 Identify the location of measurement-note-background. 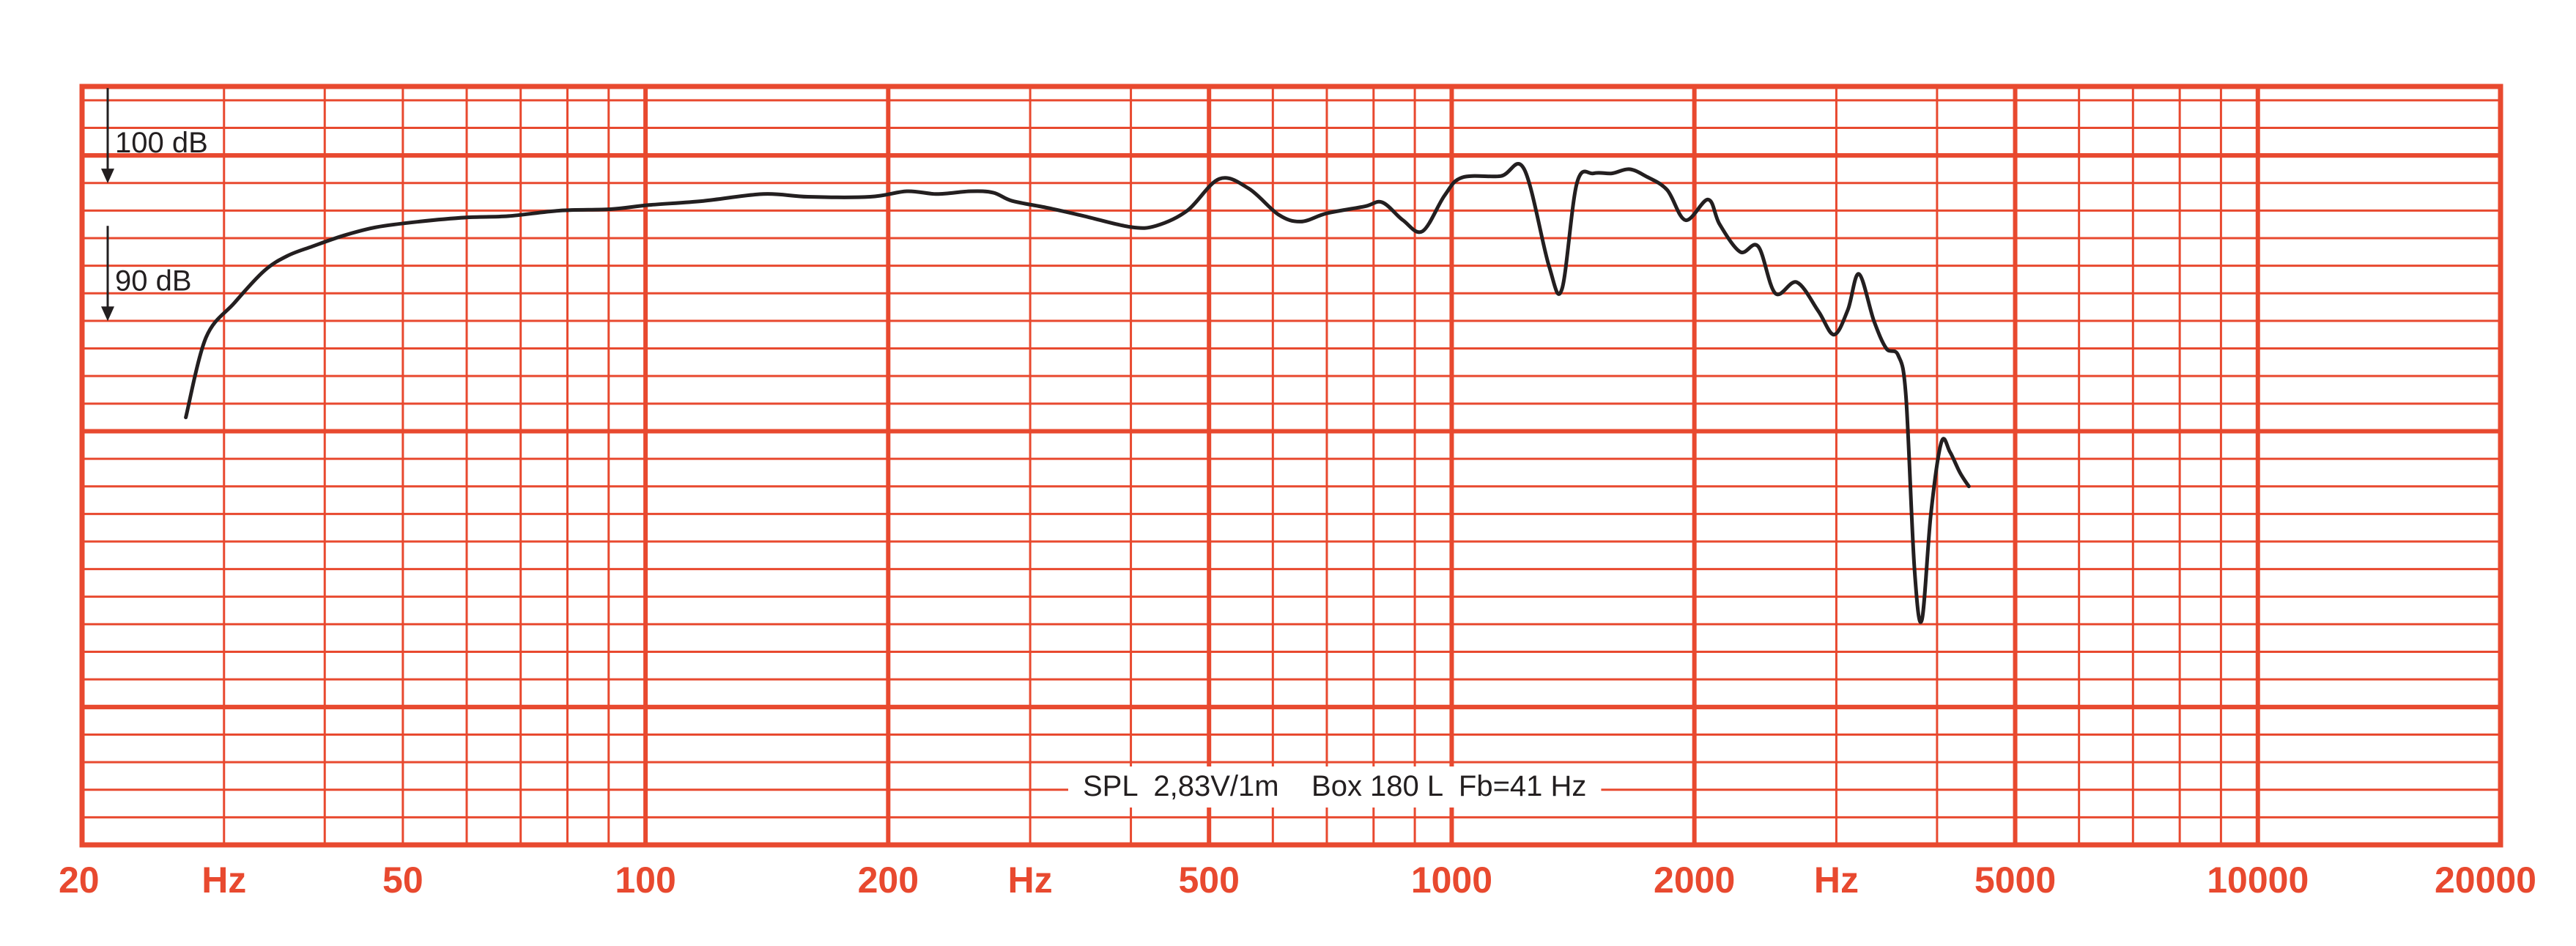
(1335, 787).